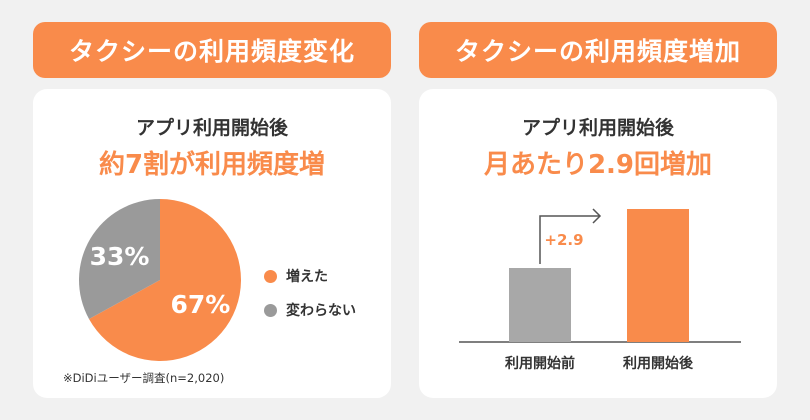 The width and height of the screenshot is (810, 420). What do you see at coordinates (540, 363) in the screenshot?
I see `bar-category-label-0: 利用開始前` at bounding box center [540, 363].